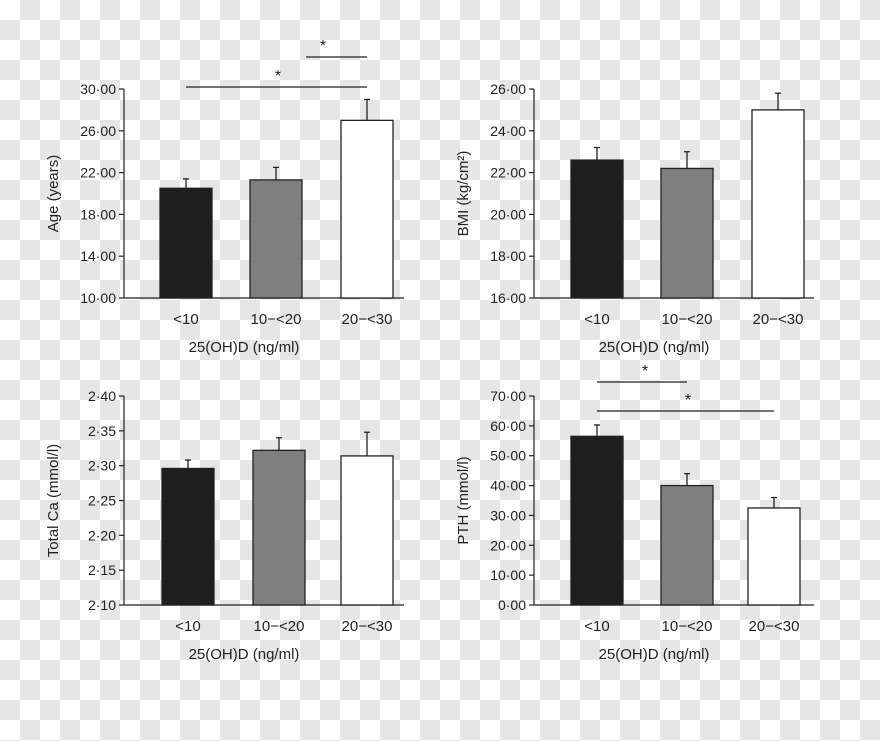 The image size is (880, 741). I want to click on y-axis-title: PTH (mmol/l), so click(463, 500).